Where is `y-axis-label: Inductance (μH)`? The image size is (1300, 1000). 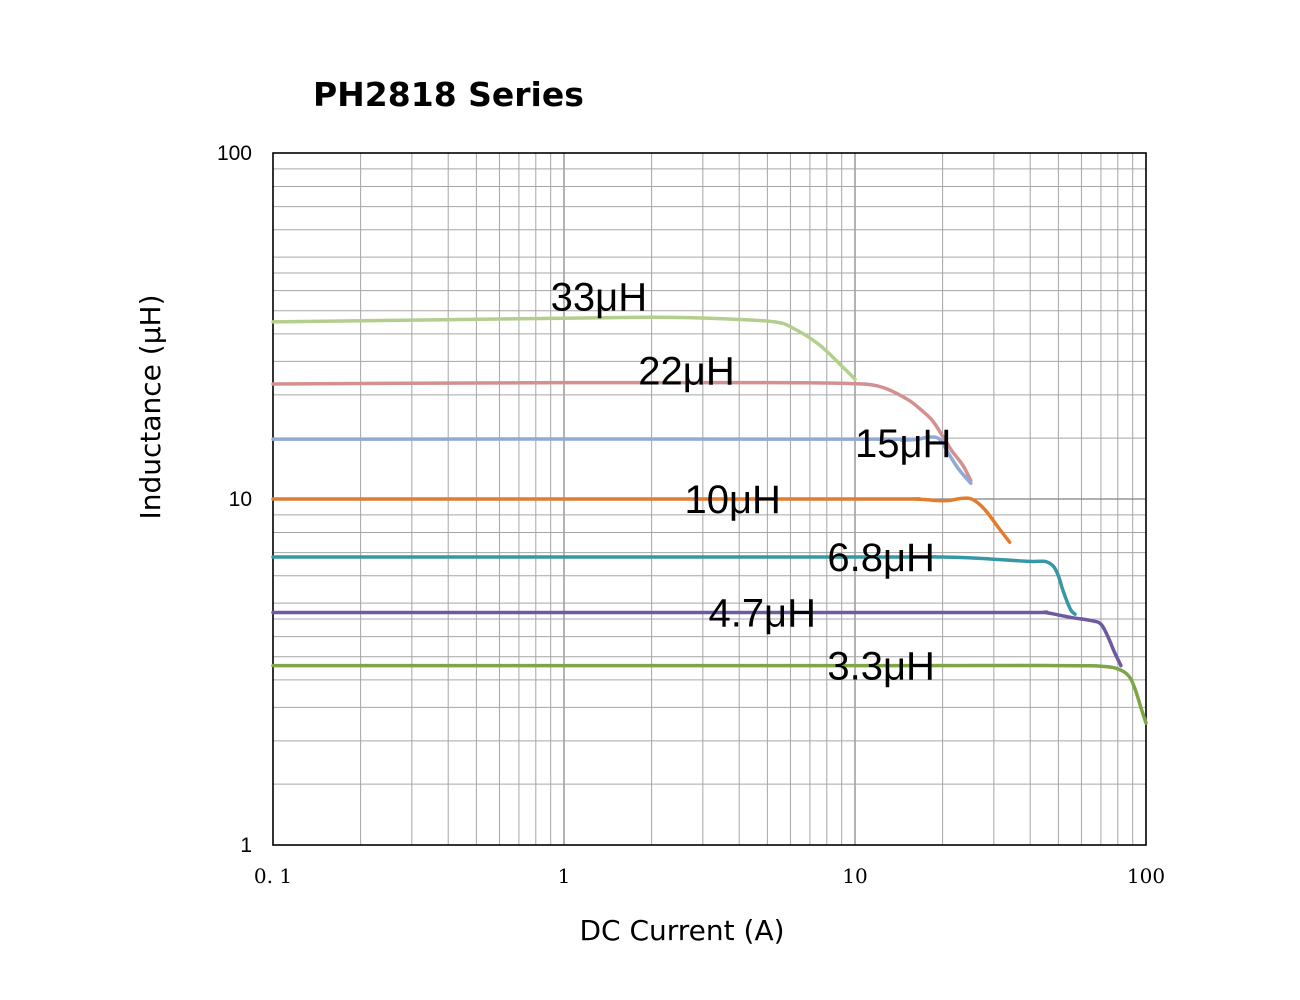 y-axis-label: Inductance (μH) is located at coordinates (150, 406).